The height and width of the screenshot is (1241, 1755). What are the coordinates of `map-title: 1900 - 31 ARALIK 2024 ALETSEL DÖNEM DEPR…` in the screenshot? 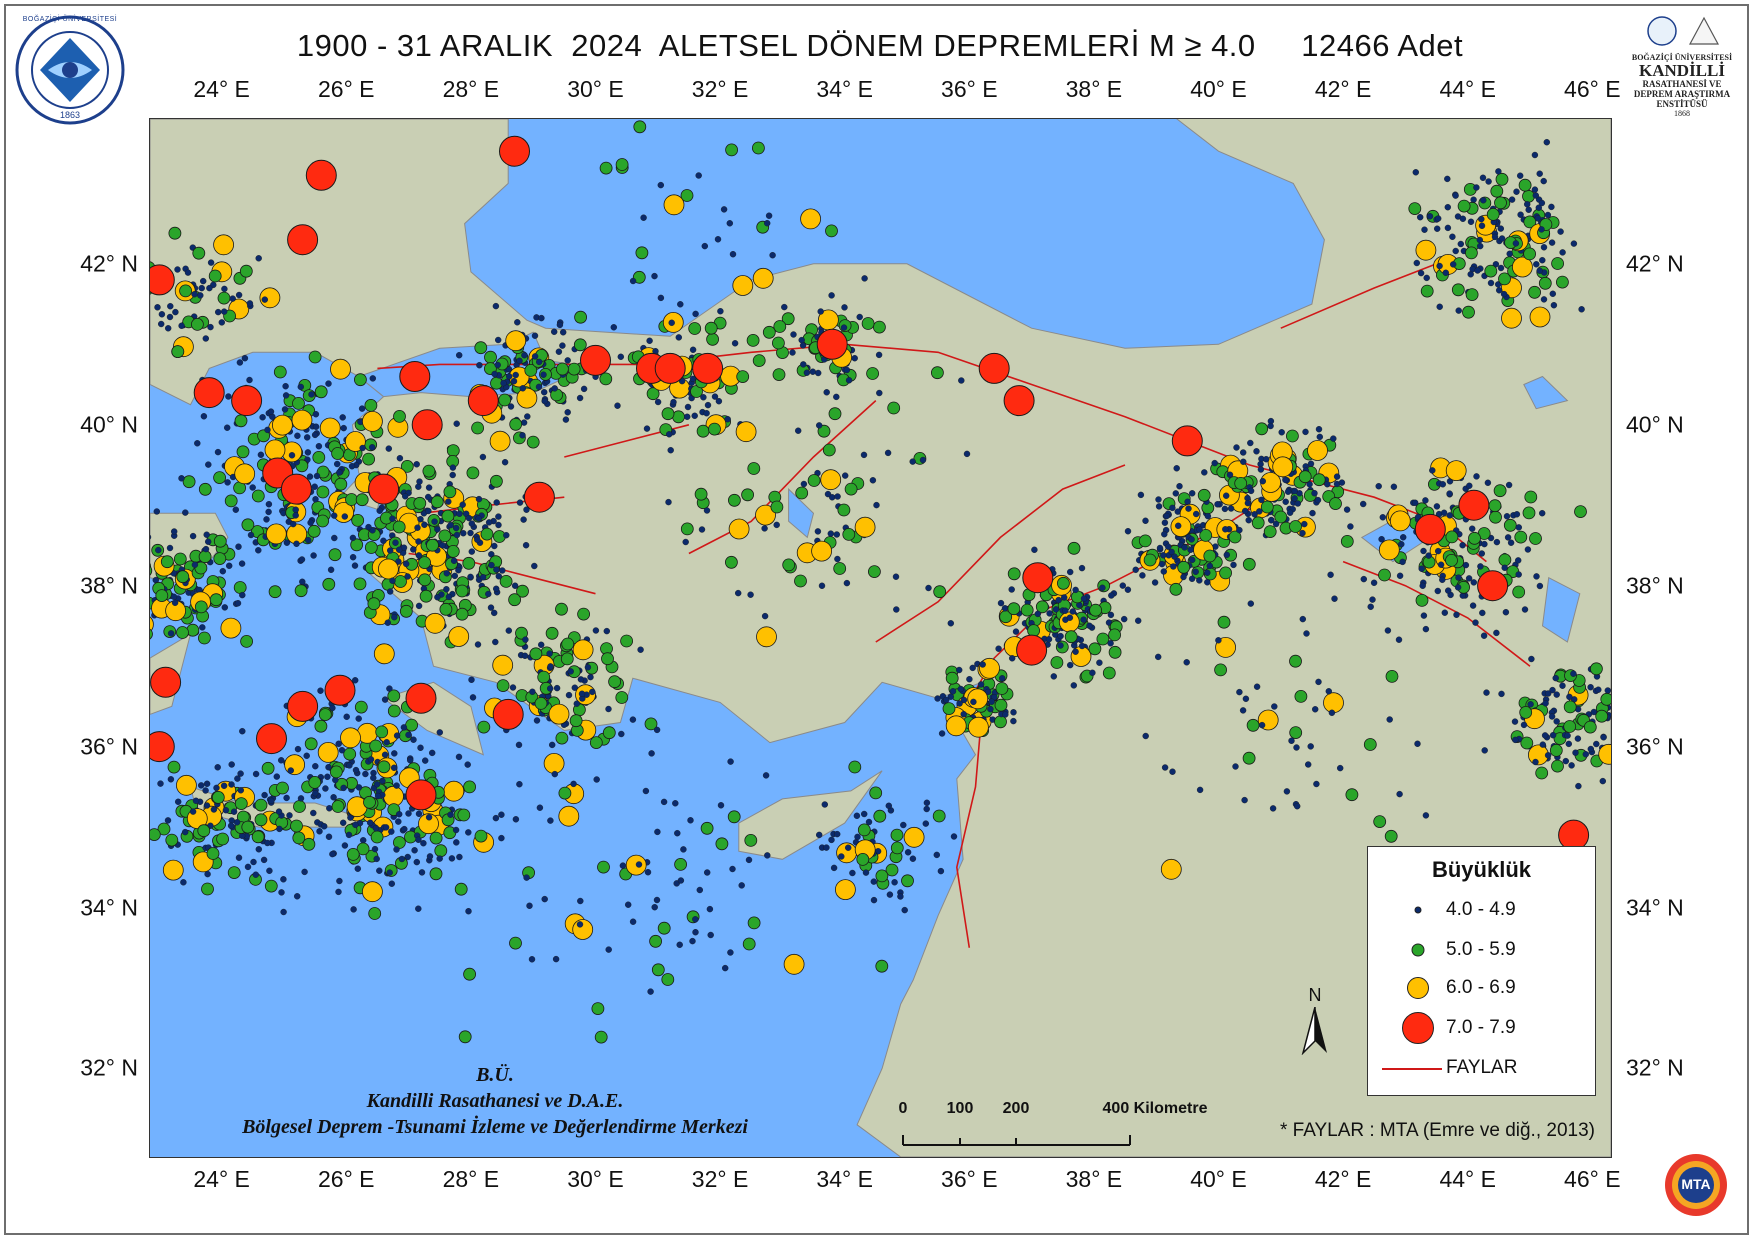 It's located at (880, 45).